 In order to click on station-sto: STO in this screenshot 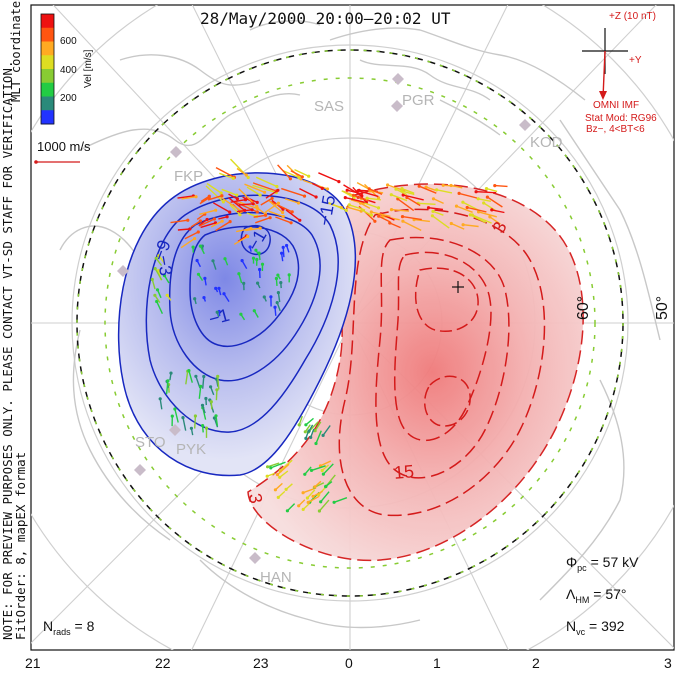, I will do `click(150, 442)`.